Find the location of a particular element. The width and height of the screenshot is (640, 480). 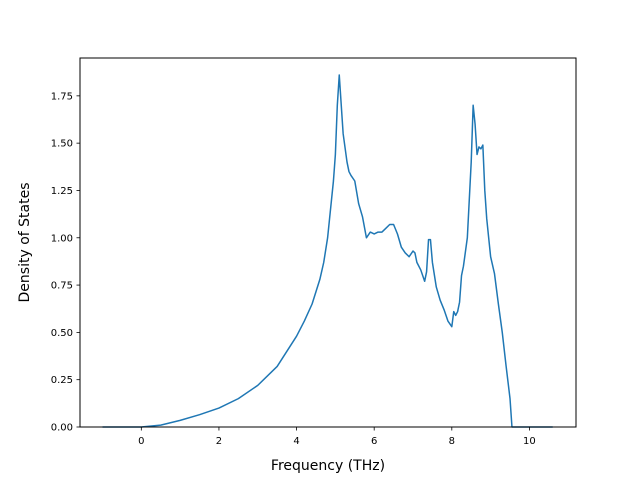

y-tick-label: 0.00 is located at coordinates (62, 428).